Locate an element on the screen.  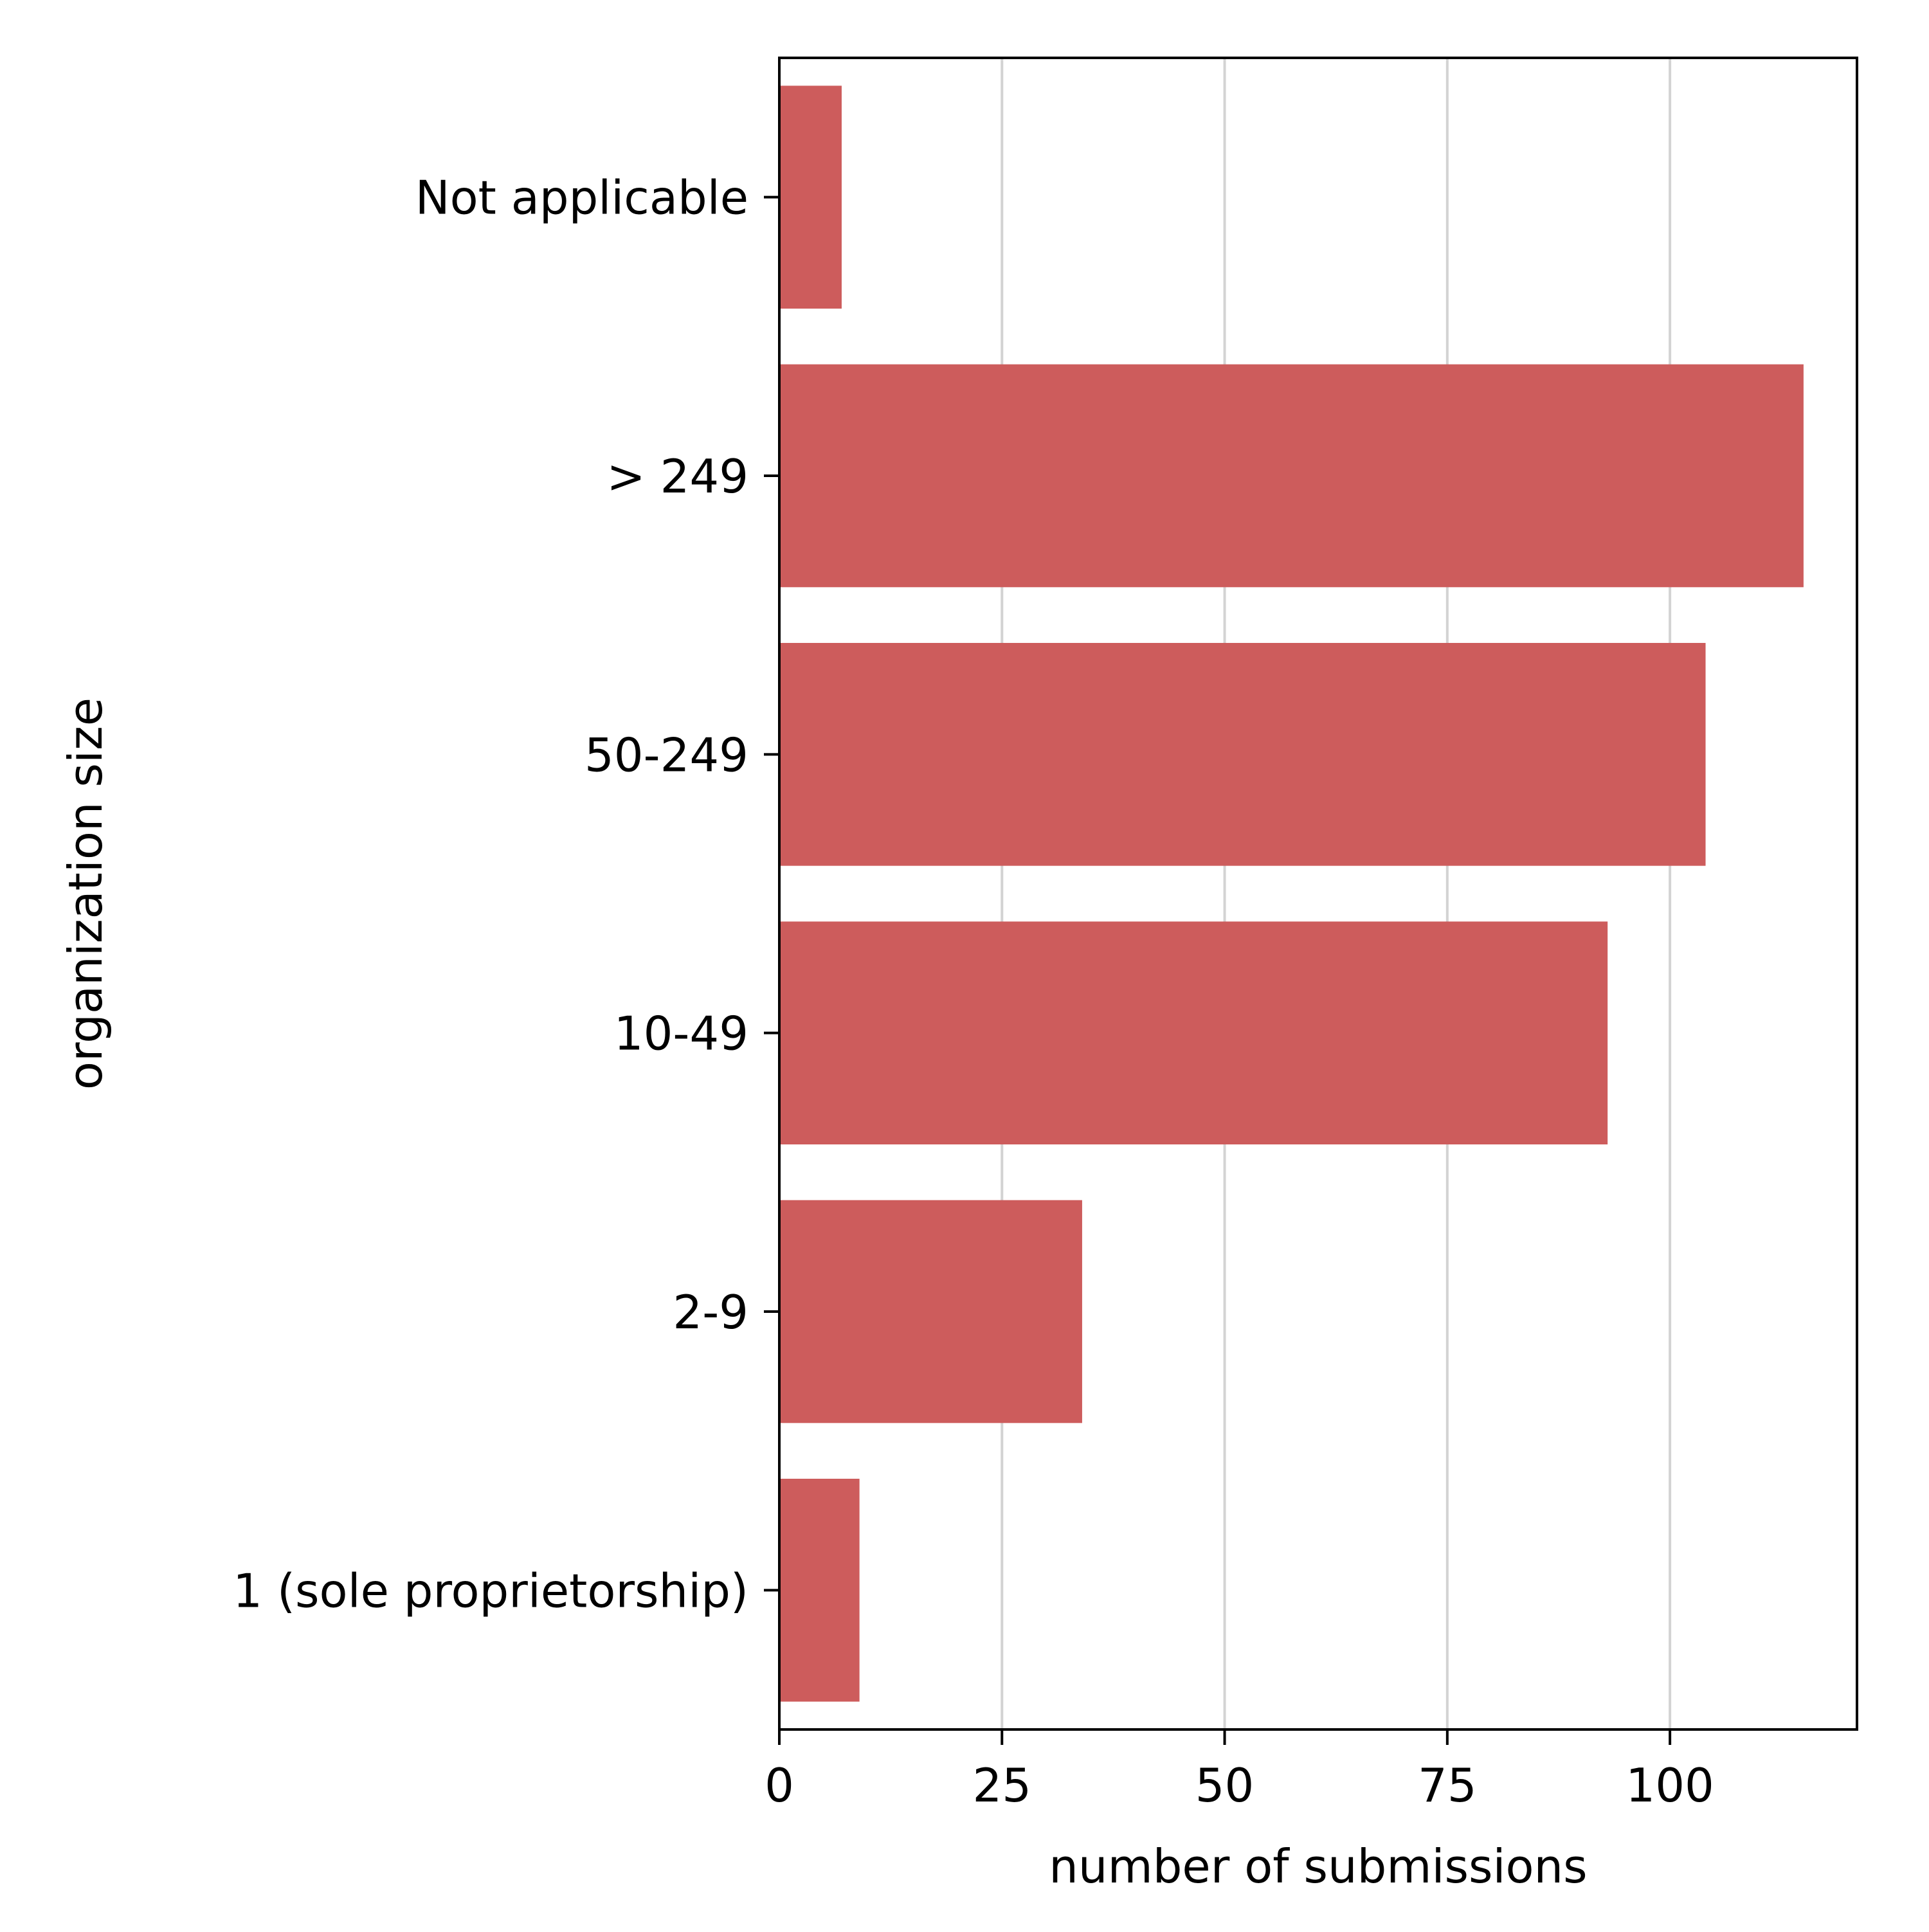
y-axis-title: organization size is located at coordinates (86, 894).